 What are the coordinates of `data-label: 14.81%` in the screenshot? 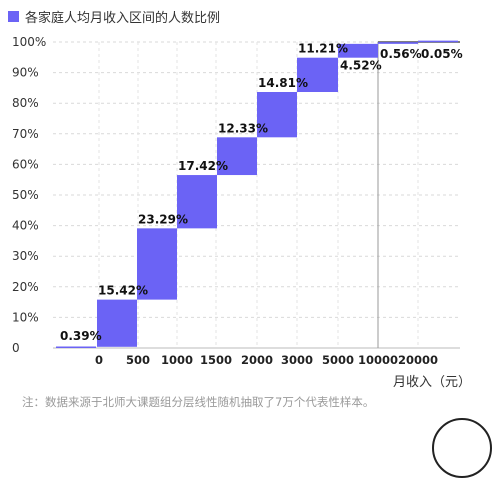 It's located at (283, 83).